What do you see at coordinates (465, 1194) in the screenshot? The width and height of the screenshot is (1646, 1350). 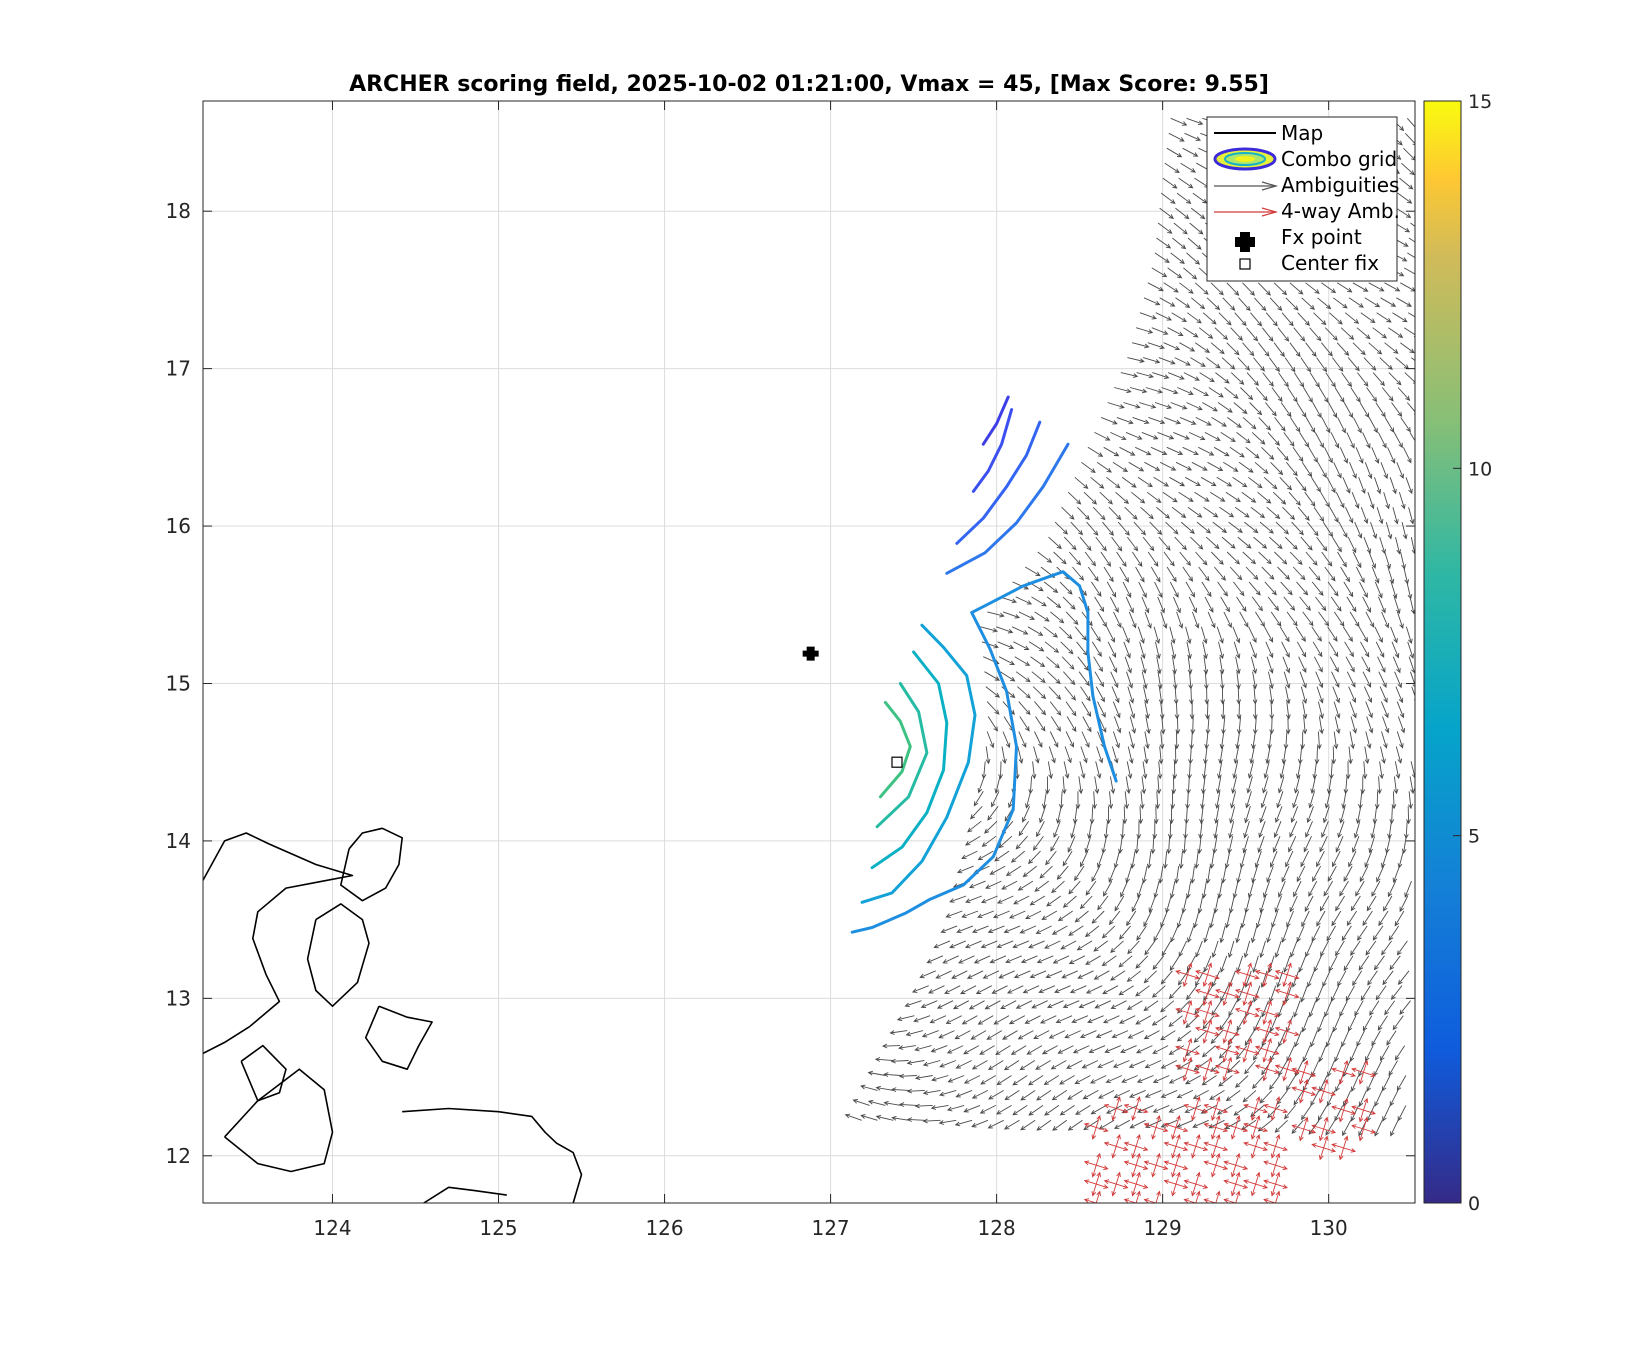 I see `coastline-segment` at bounding box center [465, 1194].